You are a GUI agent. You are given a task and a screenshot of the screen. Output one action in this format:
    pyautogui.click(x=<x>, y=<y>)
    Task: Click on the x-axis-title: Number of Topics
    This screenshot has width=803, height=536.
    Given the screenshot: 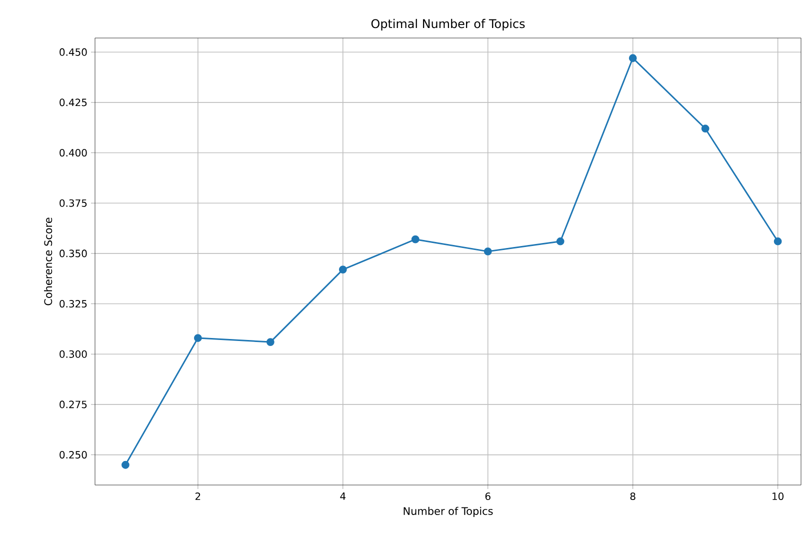 What is the action you would take?
    pyautogui.click(x=448, y=512)
    